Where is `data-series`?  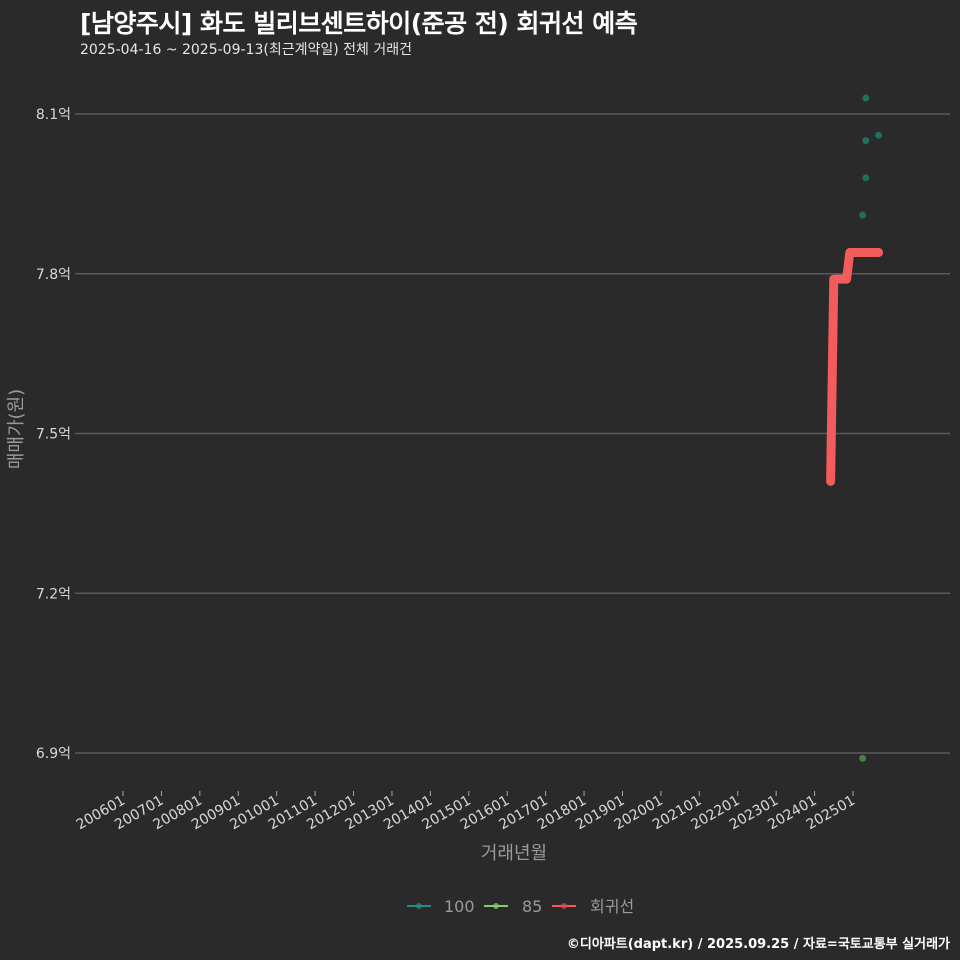
data-series is located at coordinates (855, 428).